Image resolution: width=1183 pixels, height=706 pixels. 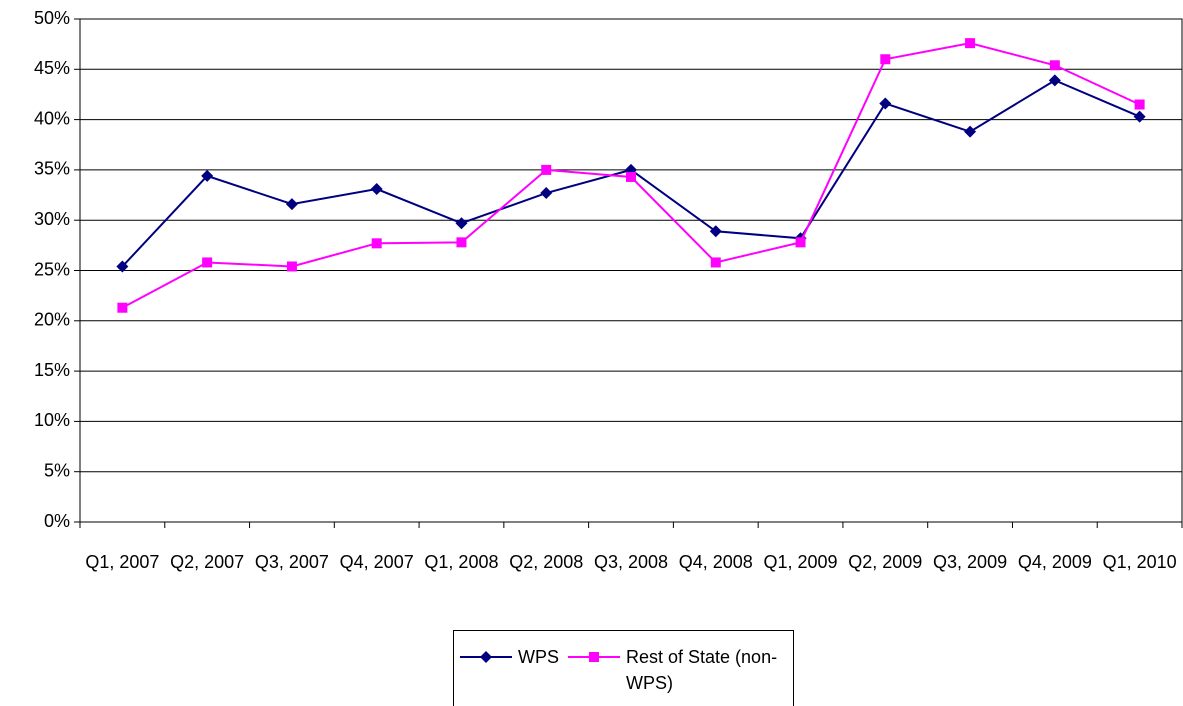 What do you see at coordinates (52, 169) in the screenshot?
I see `y-tick-label: 35%` at bounding box center [52, 169].